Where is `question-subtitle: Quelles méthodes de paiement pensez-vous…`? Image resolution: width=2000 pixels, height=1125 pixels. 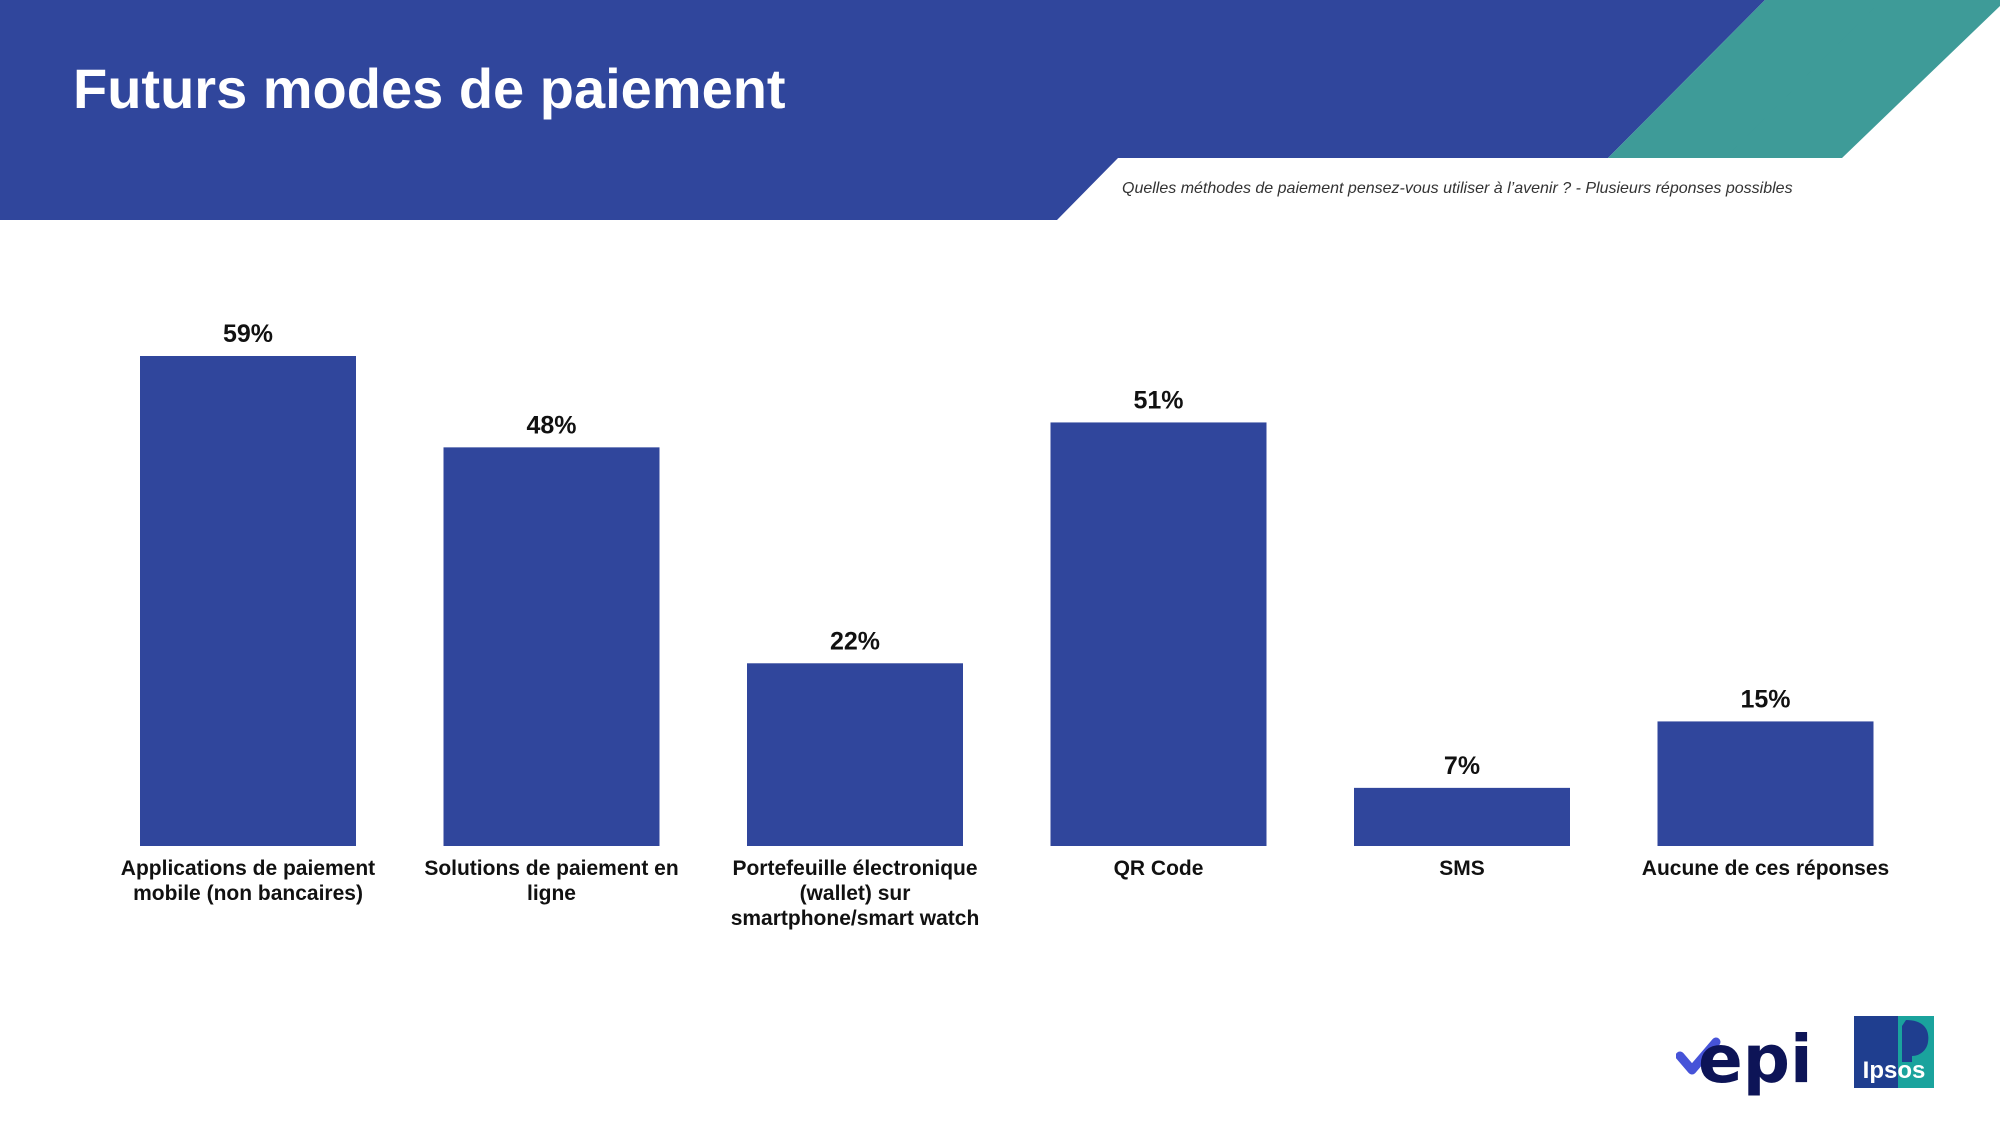
question-subtitle: Quelles méthodes de paiement pensez-vous… is located at coordinates (1457, 188).